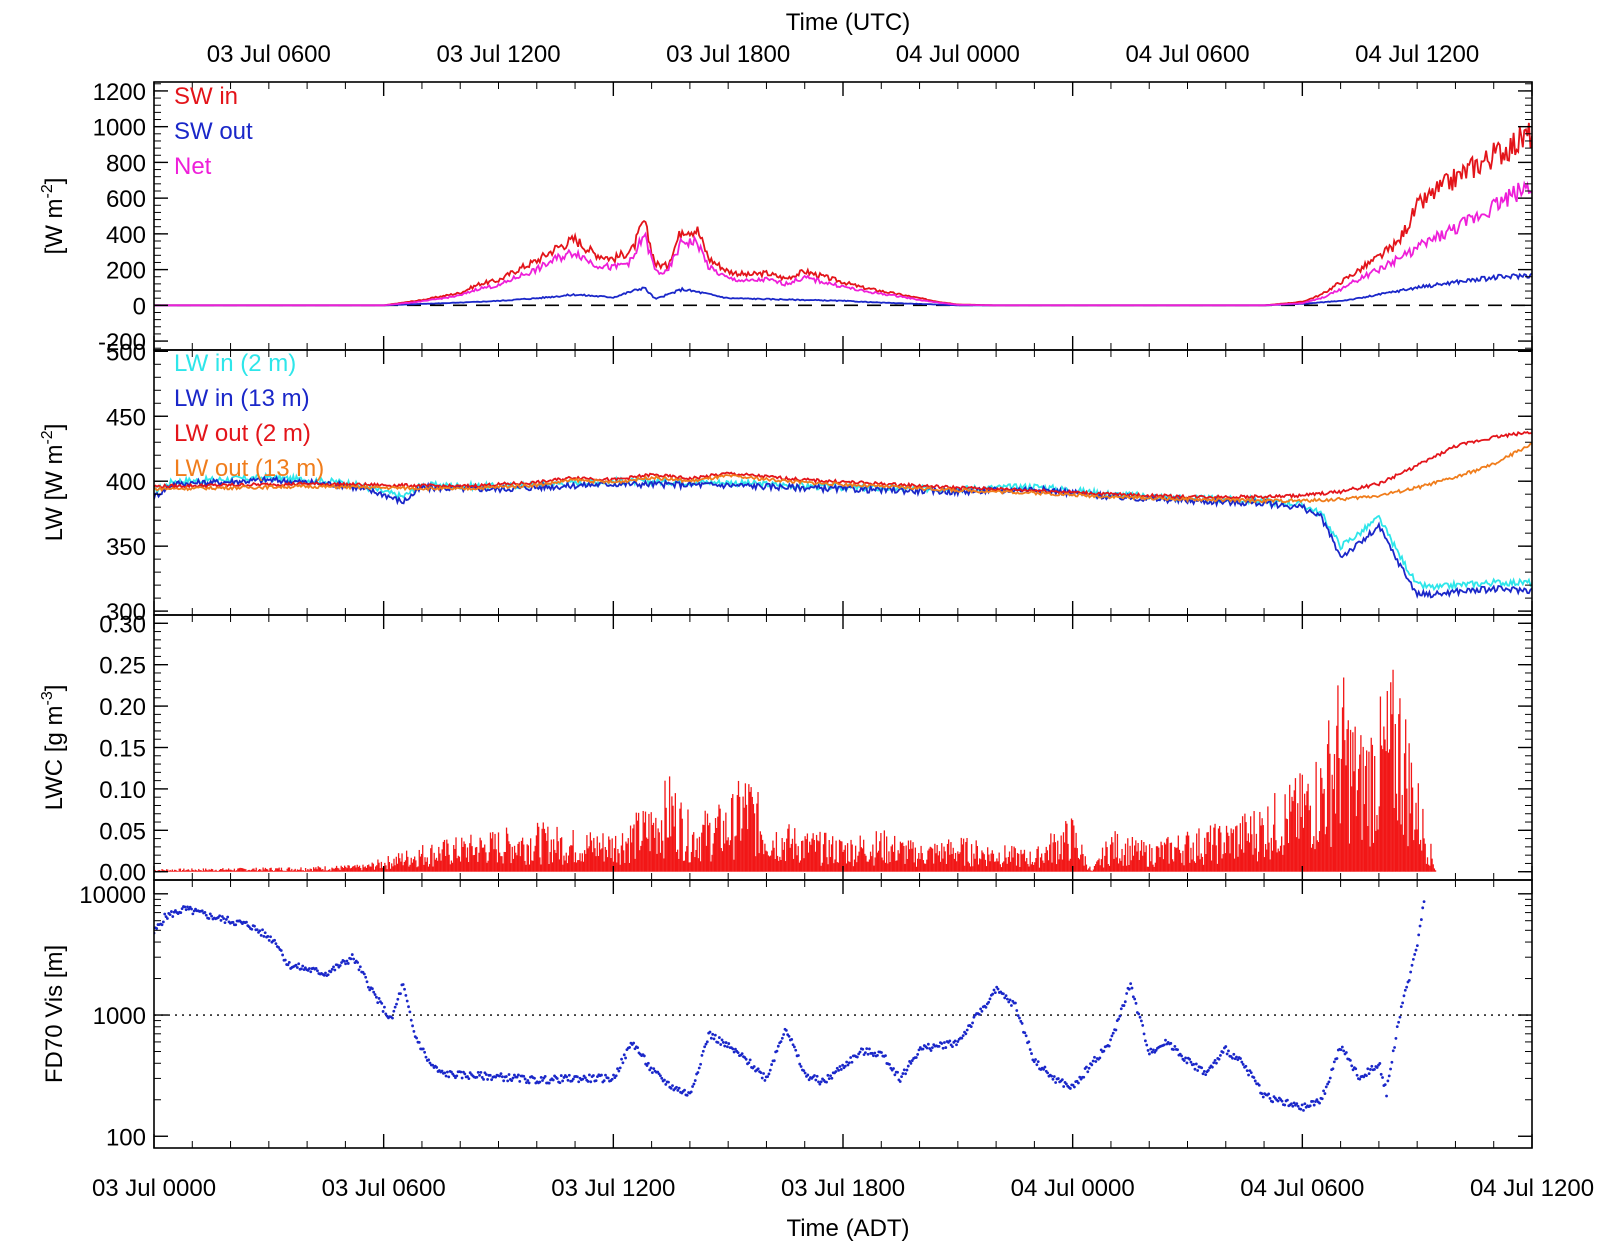  I want to click on ylabel-text: [W m, so click(54, 226).